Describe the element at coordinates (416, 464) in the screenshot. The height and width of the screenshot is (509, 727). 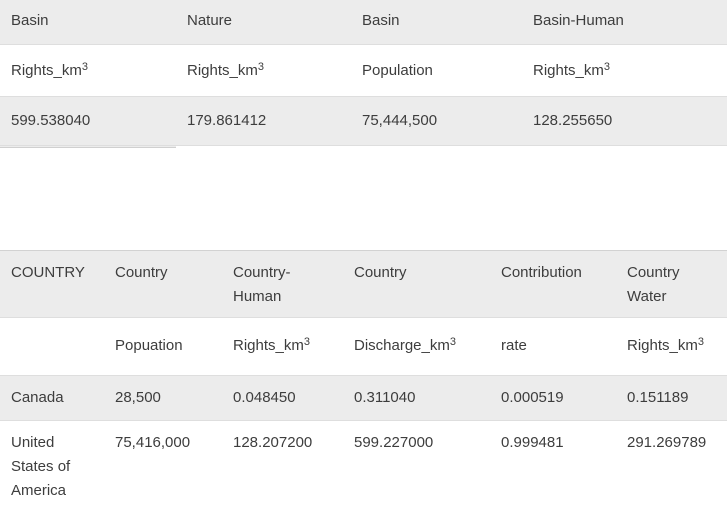
I see `value-cell: 599.227000` at that location.